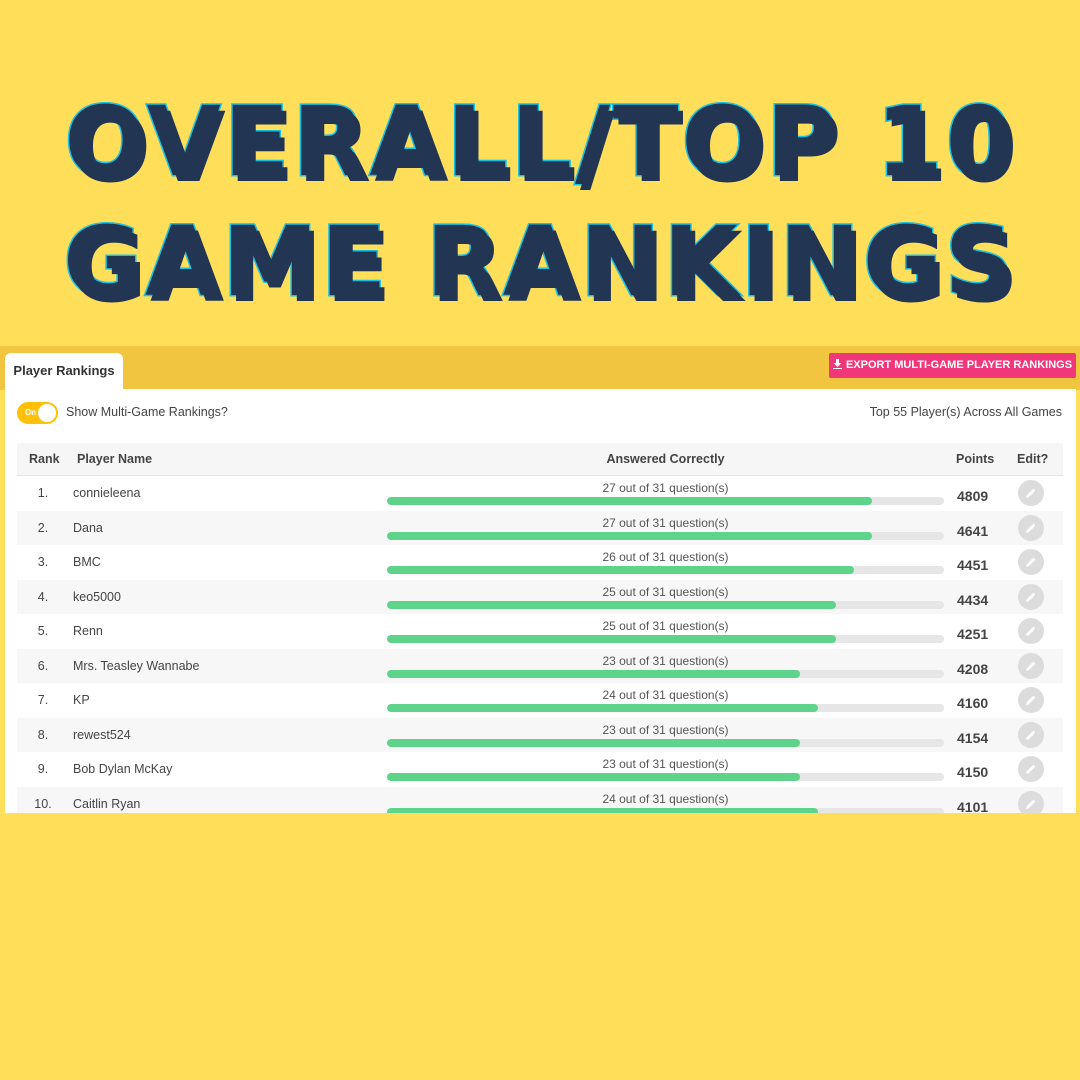 Image resolution: width=1080 pixels, height=1080 pixels. What do you see at coordinates (973, 599) in the screenshot?
I see `points-cell: 4434` at bounding box center [973, 599].